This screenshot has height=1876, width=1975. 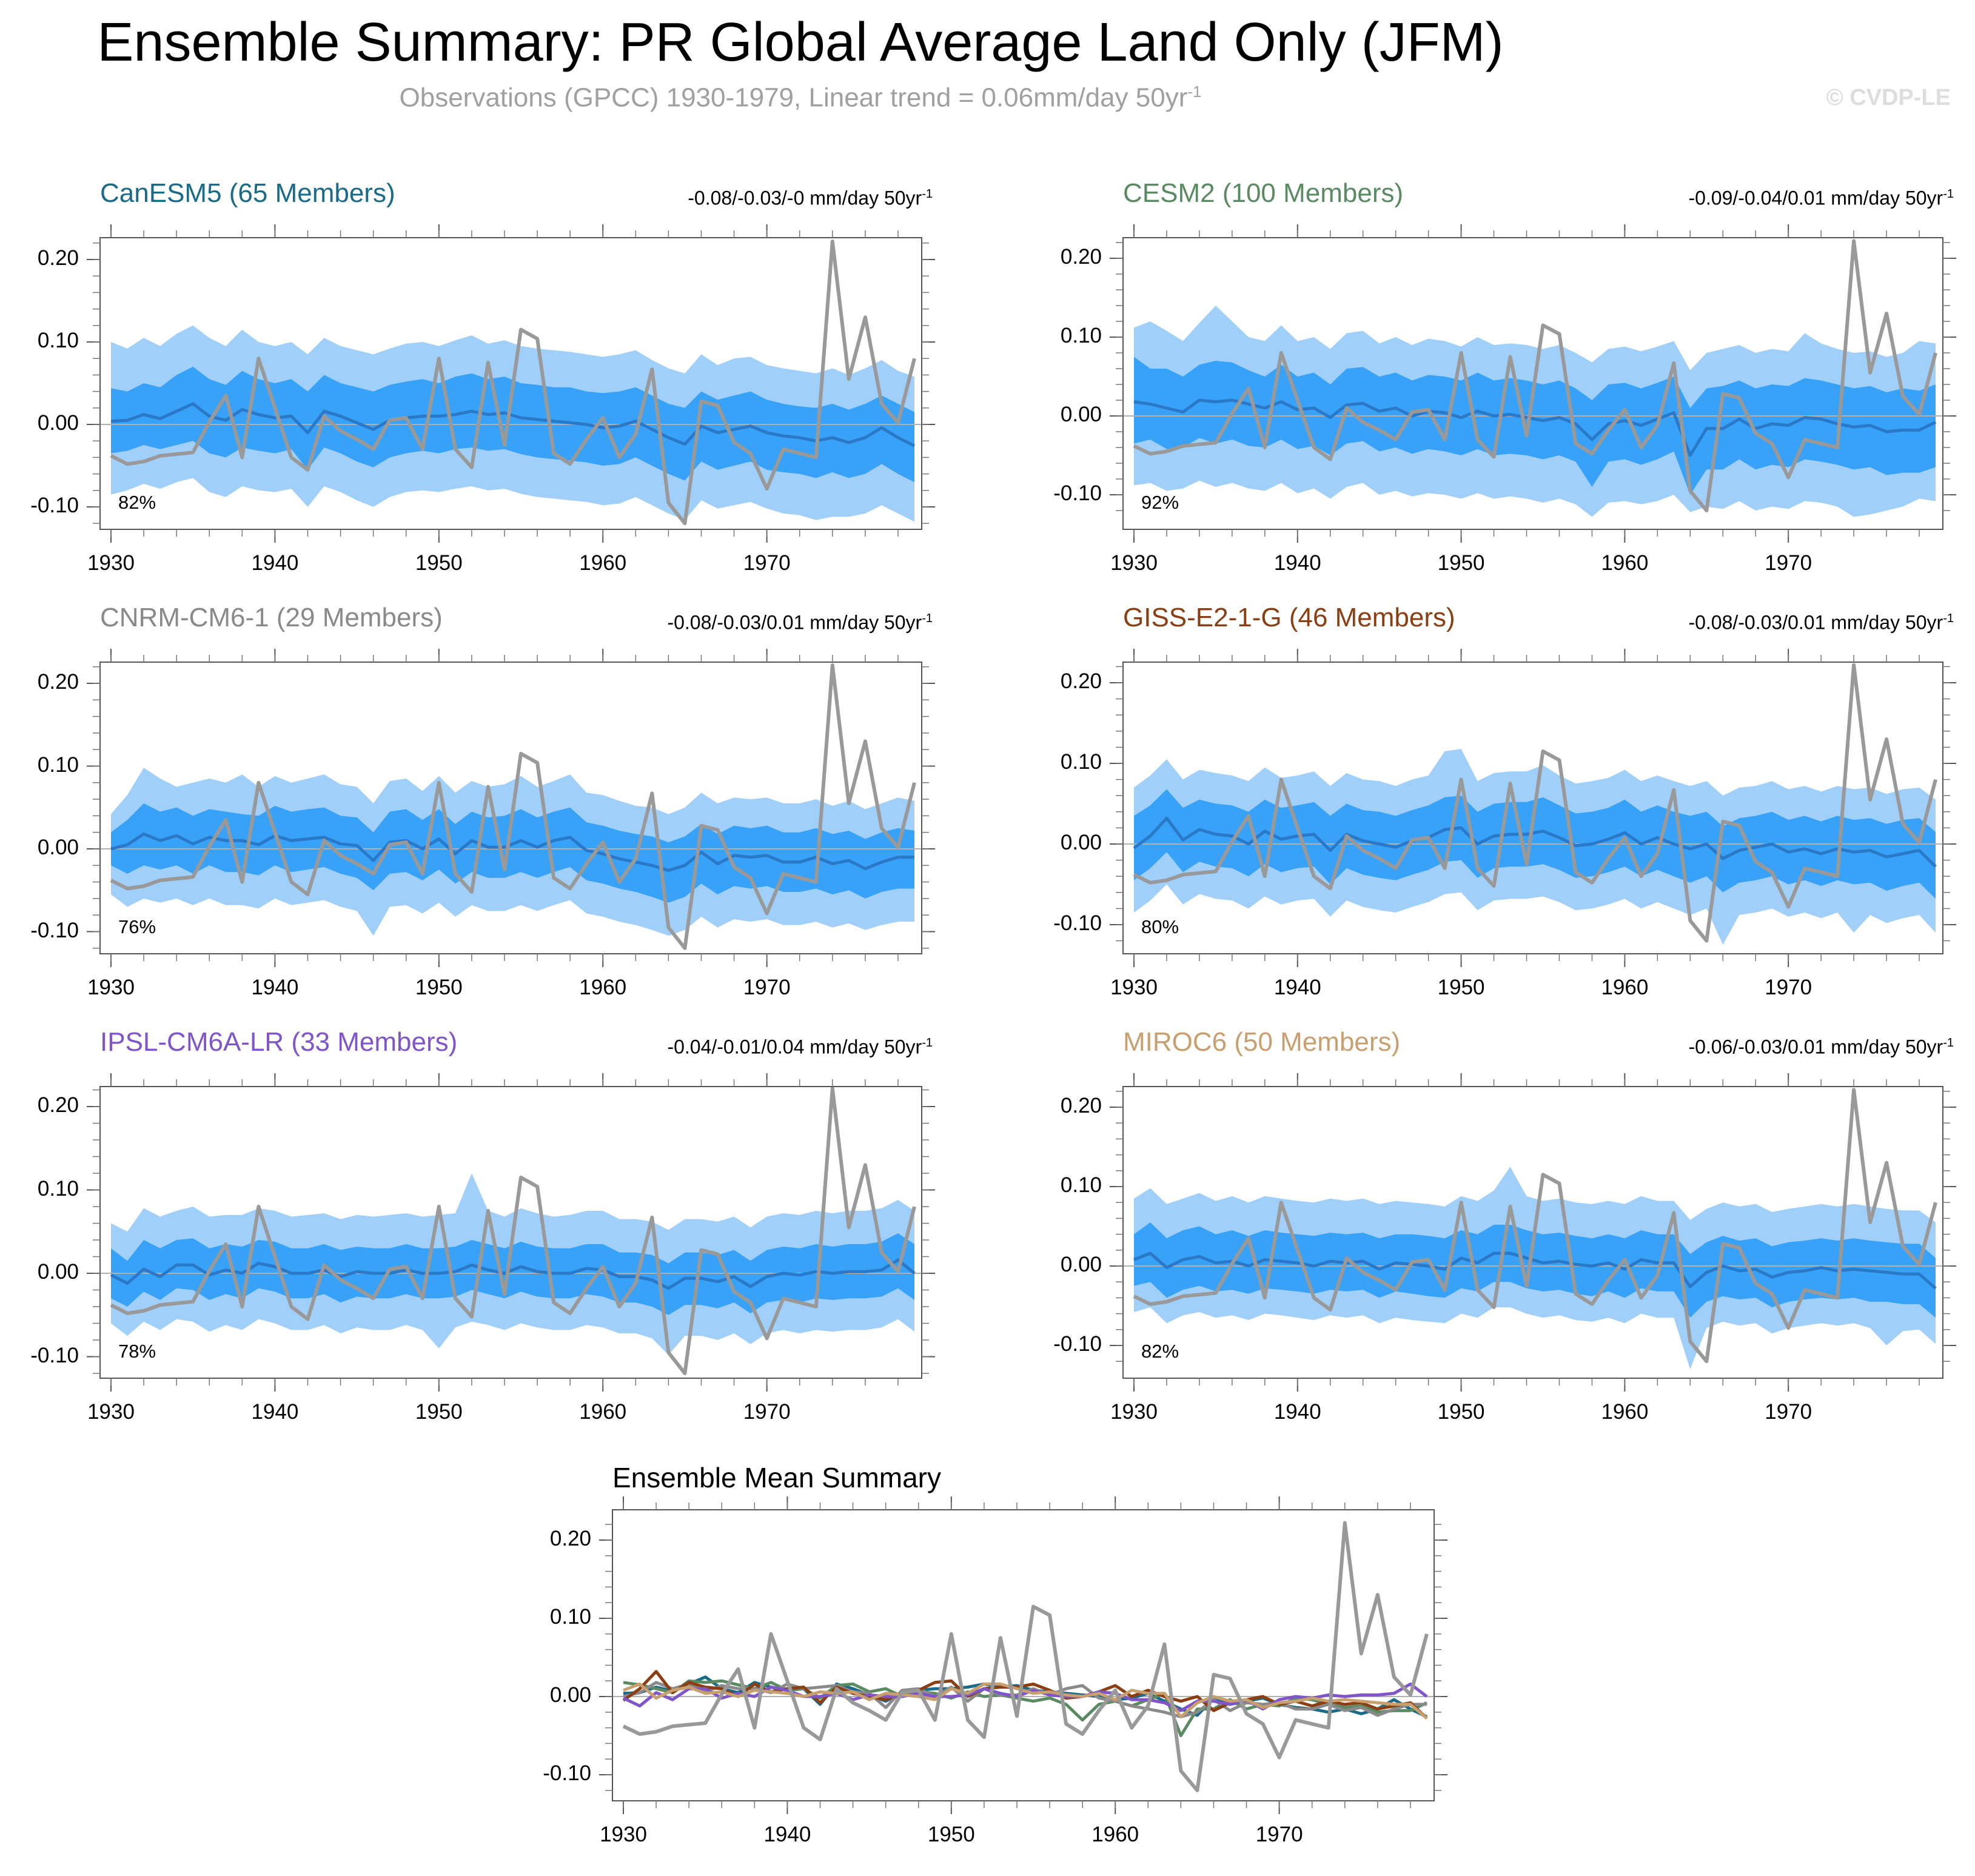 What do you see at coordinates (279, 1042) in the screenshot?
I see `panel-title: IPSL-CM6A-LR (33 Members)` at bounding box center [279, 1042].